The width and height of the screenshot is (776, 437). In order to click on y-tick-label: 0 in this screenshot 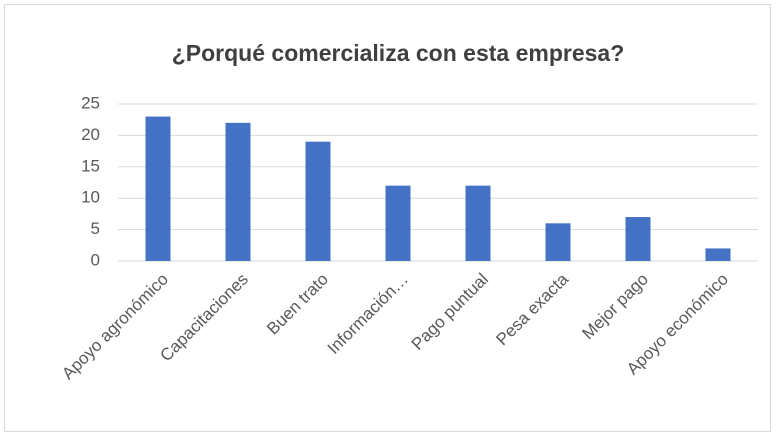, I will do `click(95, 259)`.